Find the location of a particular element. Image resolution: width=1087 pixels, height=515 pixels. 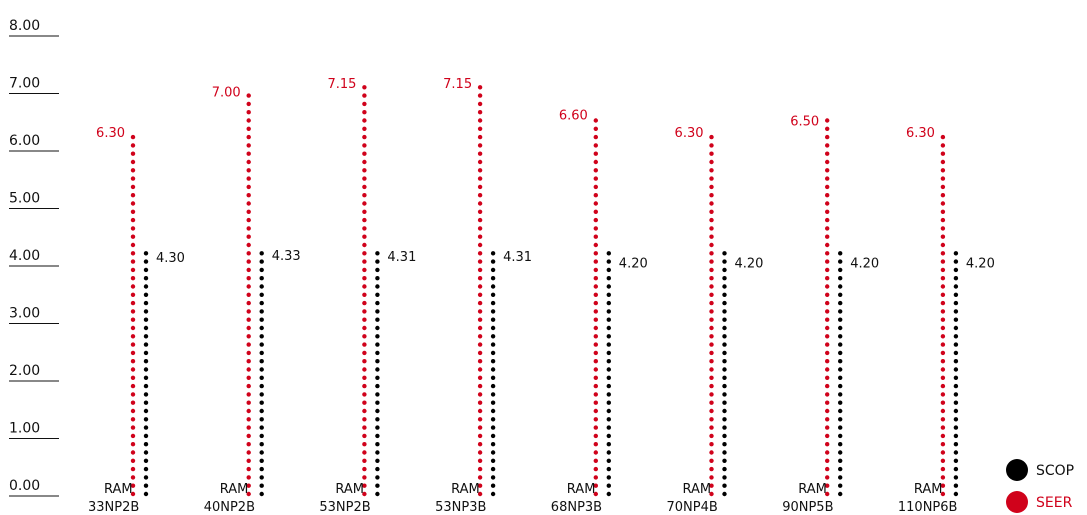

seer-value-label: 6.30 is located at coordinates (110, 133).